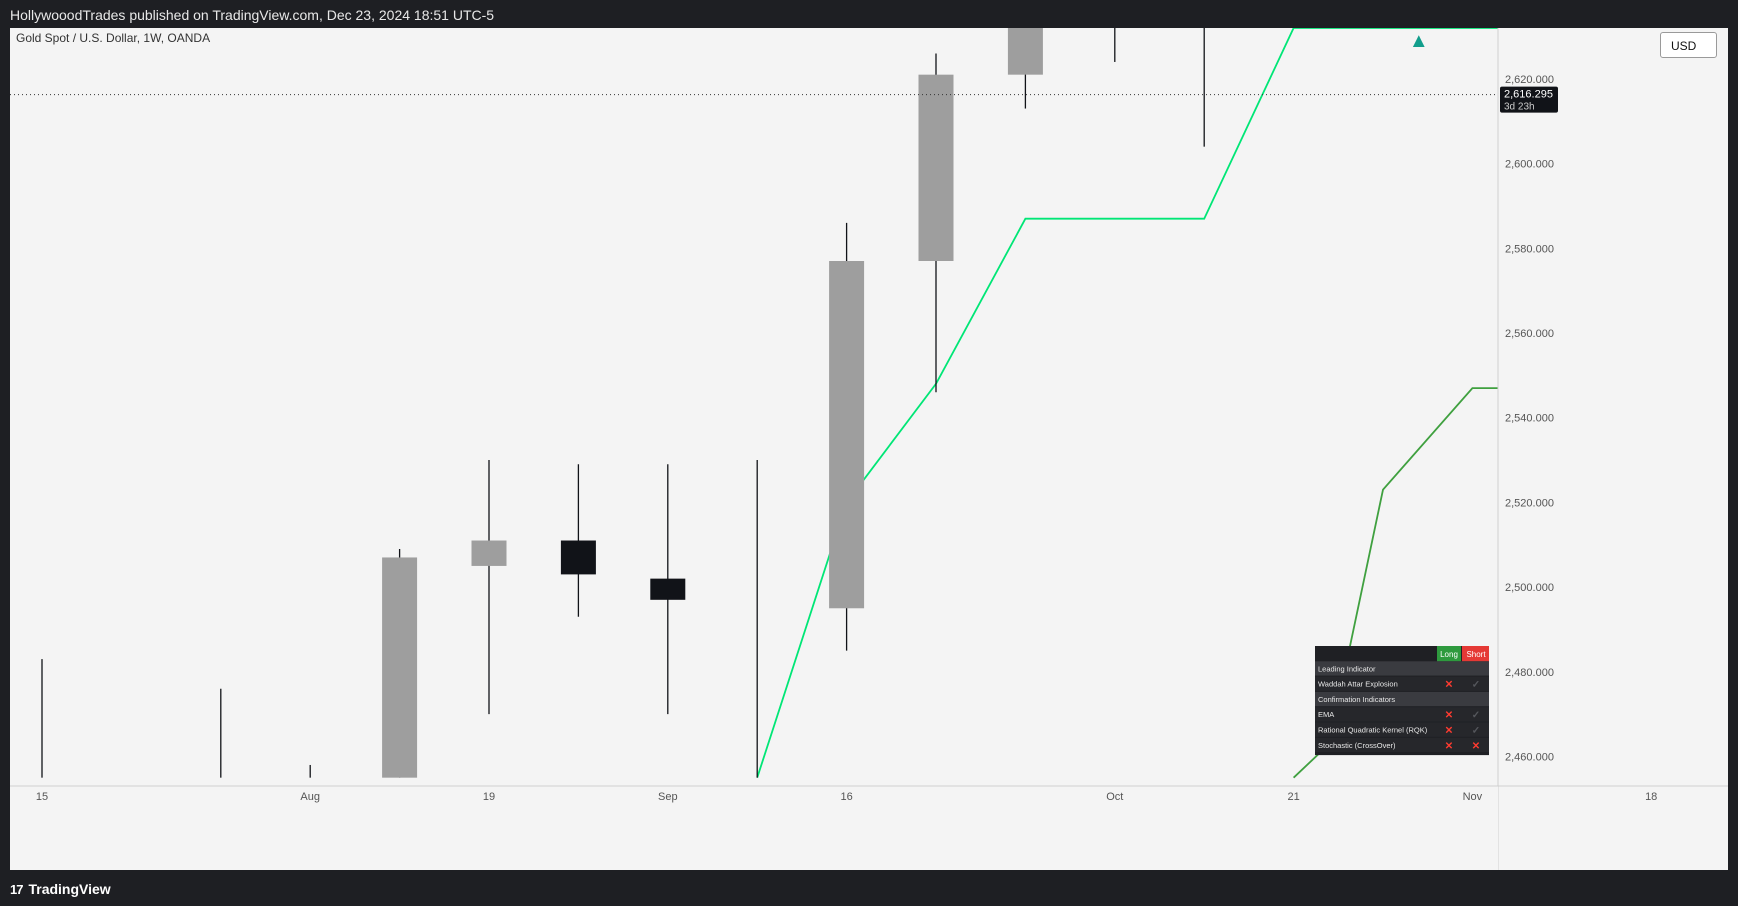 The width and height of the screenshot is (1738, 906). What do you see at coordinates (1373, 730) in the screenshot?
I see `table-row-label: Rational Quadratic Kernel (RQK)` at bounding box center [1373, 730].